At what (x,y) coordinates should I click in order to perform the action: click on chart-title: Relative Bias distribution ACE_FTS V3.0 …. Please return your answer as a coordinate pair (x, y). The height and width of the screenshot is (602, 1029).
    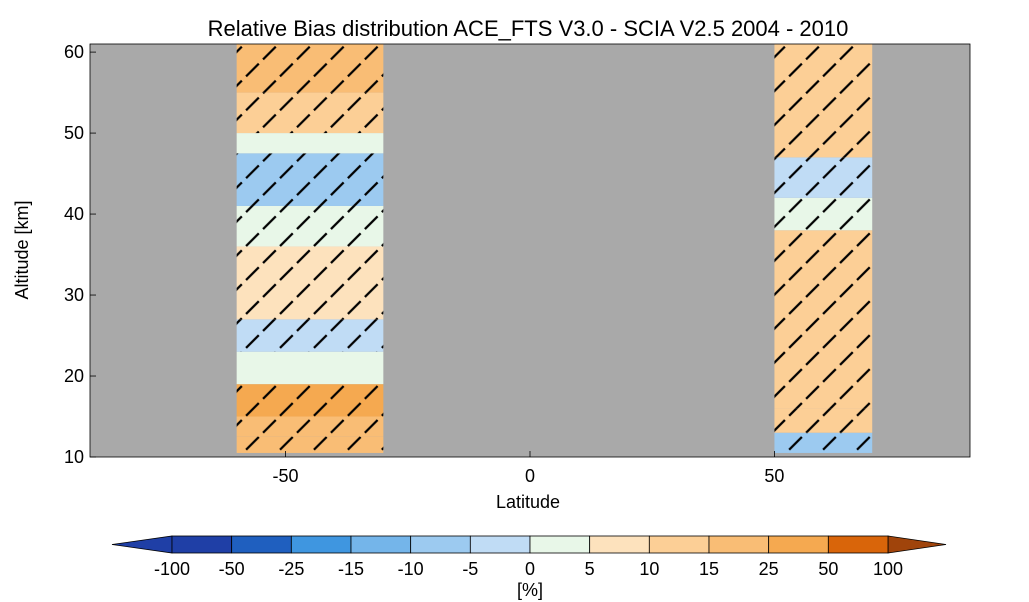
    Looking at the image, I should click on (528, 28).